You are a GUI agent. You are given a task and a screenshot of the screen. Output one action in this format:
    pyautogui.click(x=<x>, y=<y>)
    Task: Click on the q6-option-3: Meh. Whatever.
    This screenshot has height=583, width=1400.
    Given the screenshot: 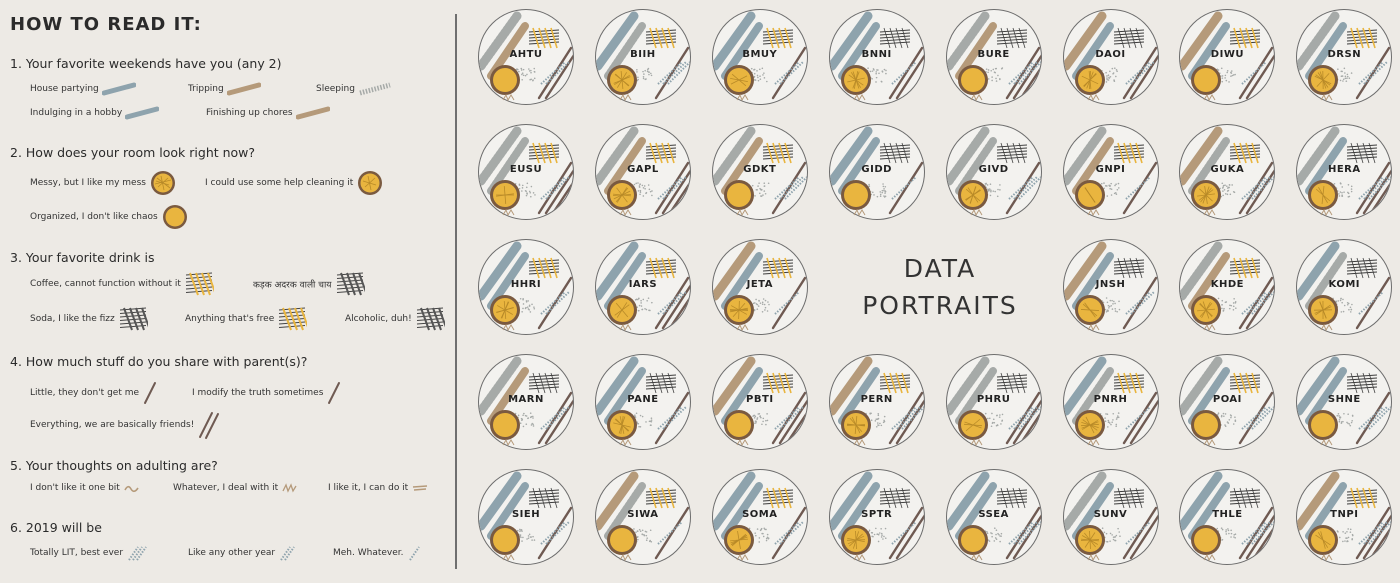 What is the action you would take?
    pyautogui.click(x=381, y=553)
    